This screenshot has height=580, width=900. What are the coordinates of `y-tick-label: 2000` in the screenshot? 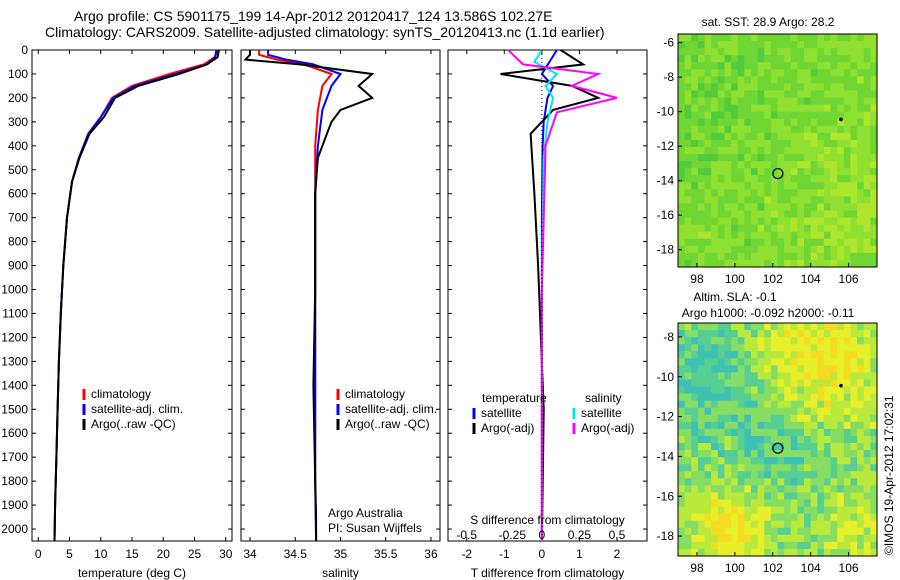 It's located at (14, 529).